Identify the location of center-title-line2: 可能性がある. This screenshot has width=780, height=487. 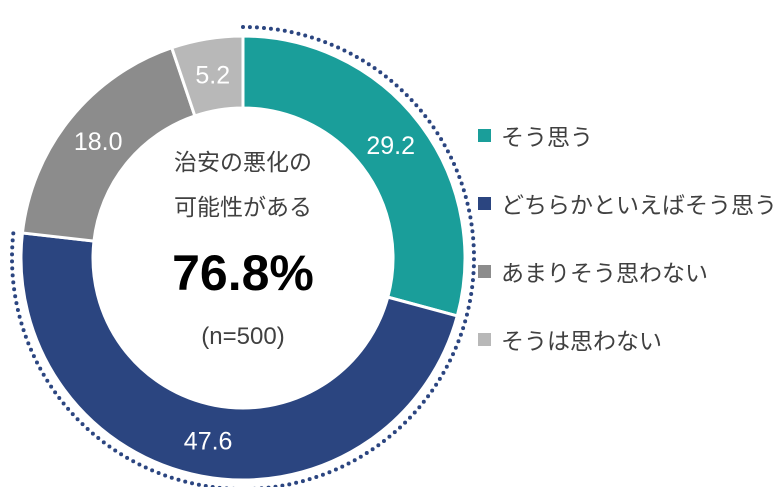
(243, 208).